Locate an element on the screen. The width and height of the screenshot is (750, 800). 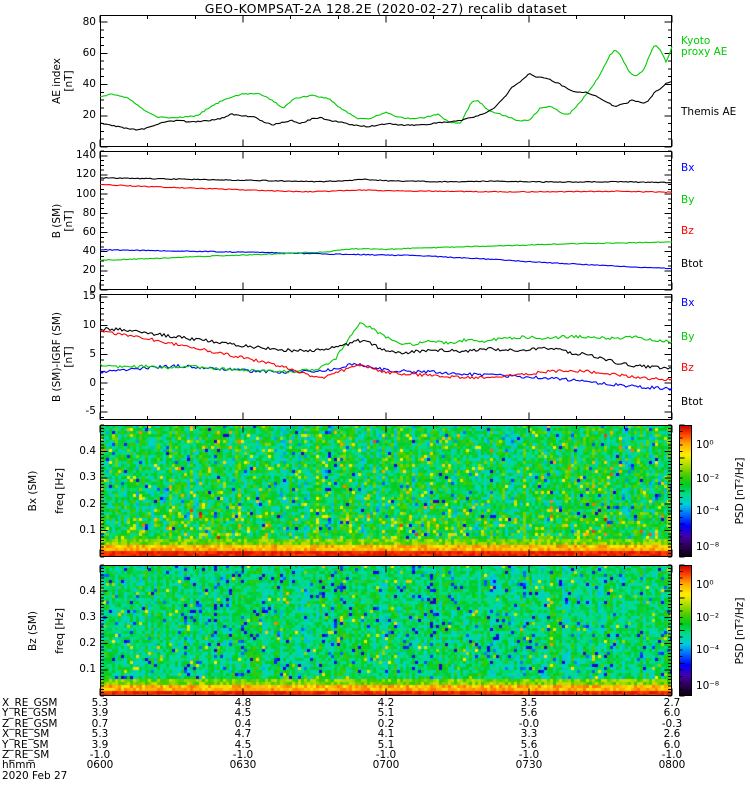
b-minus-igrf-ytick-label: 15 is located at coordinates (89, 296).